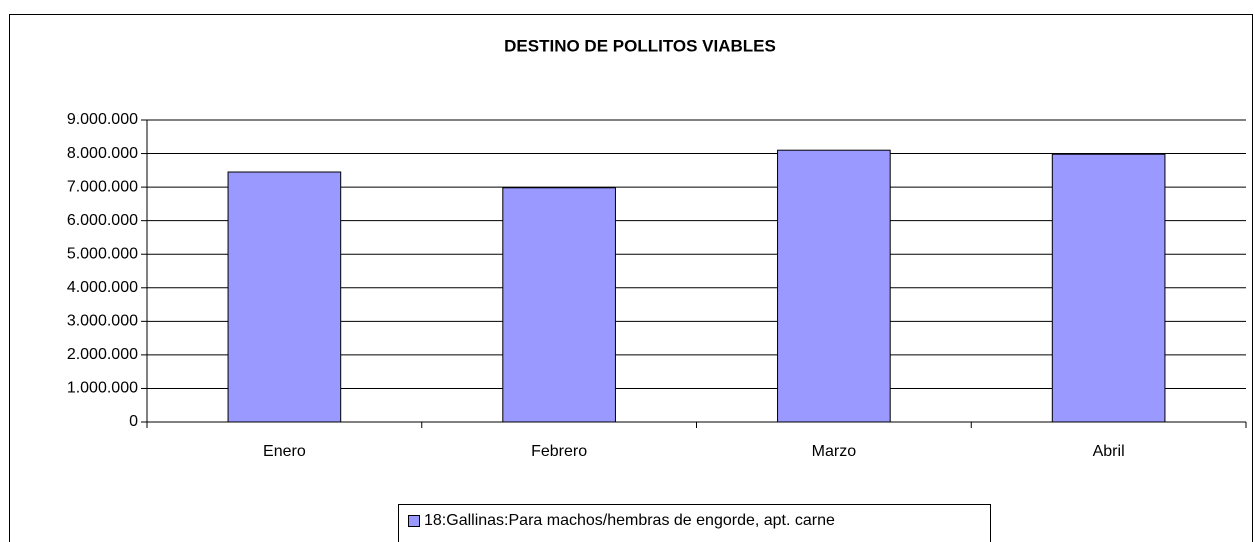 This screenshot has height=542, width=1255. What do you see at coordinates (102, 287) in the screenshot?
I see `y-tick-label: 4.000.000` at bounding box center [102, 287].